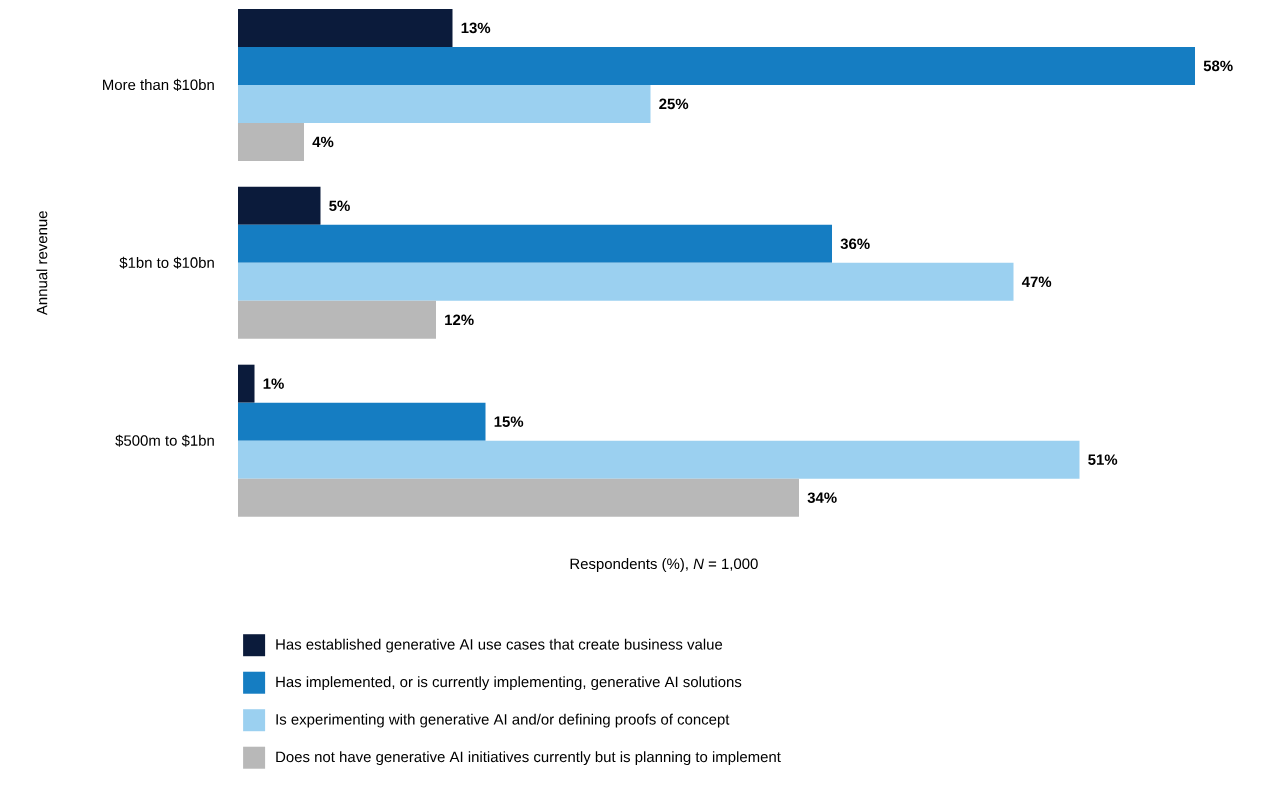 The image size is (1265, 789). What do you see at coordinates (476, 28) in the screenshot?
I see `data-label: 13%` at bounding box center [476, 28].